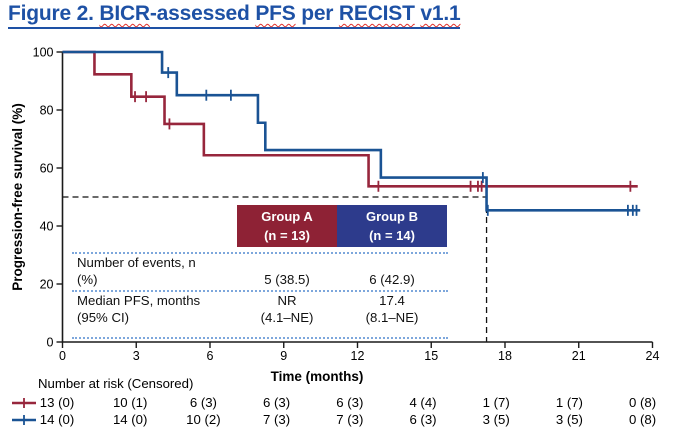 The width and height of the screenshot is (679, 441). I want to click on x-tick-label: 15, so click(431, 356).